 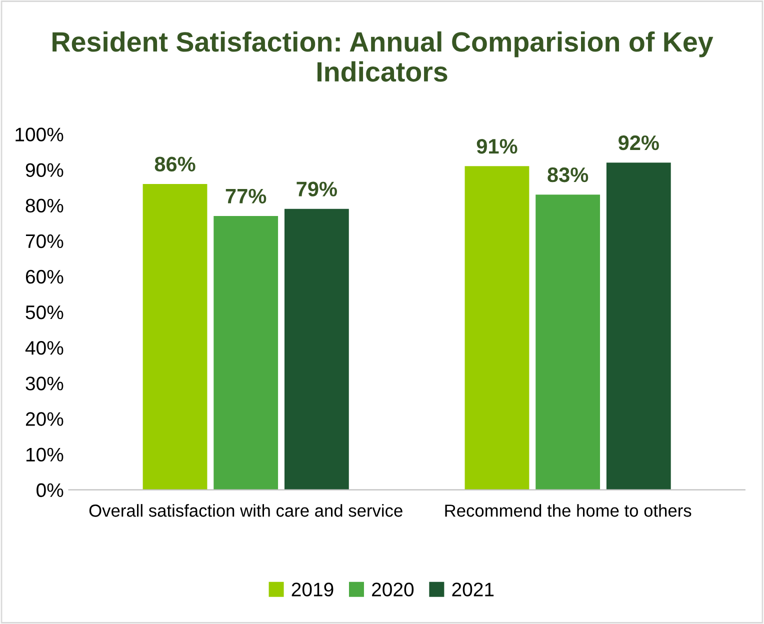 What do you see at coordinates (175, 164) in the screenshot?
I see `data-label: 86%` at bounding box center [175, 164].